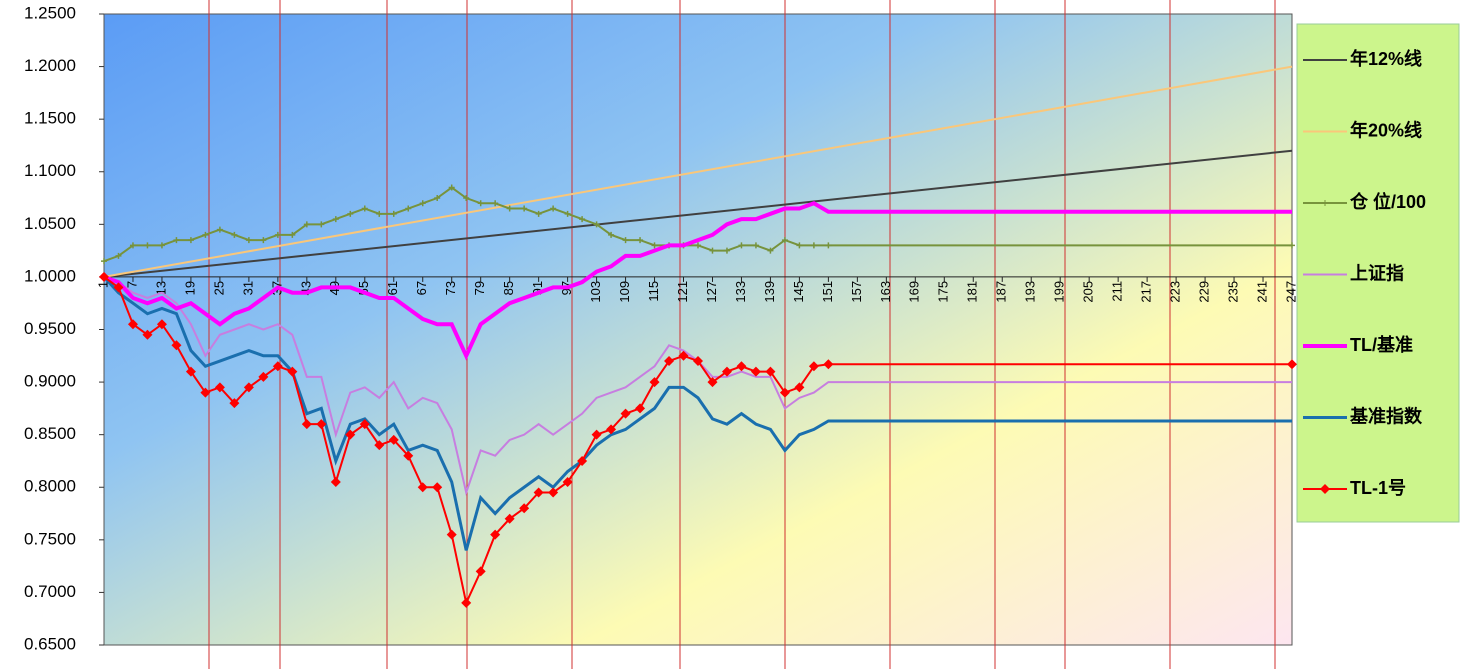 The width and height of the screenshot is (1464, 669). What do you see at coordinates (1290, 292) in the screenshot?
I see `x-tick-label: 247` at bounding box center [1290, 292].